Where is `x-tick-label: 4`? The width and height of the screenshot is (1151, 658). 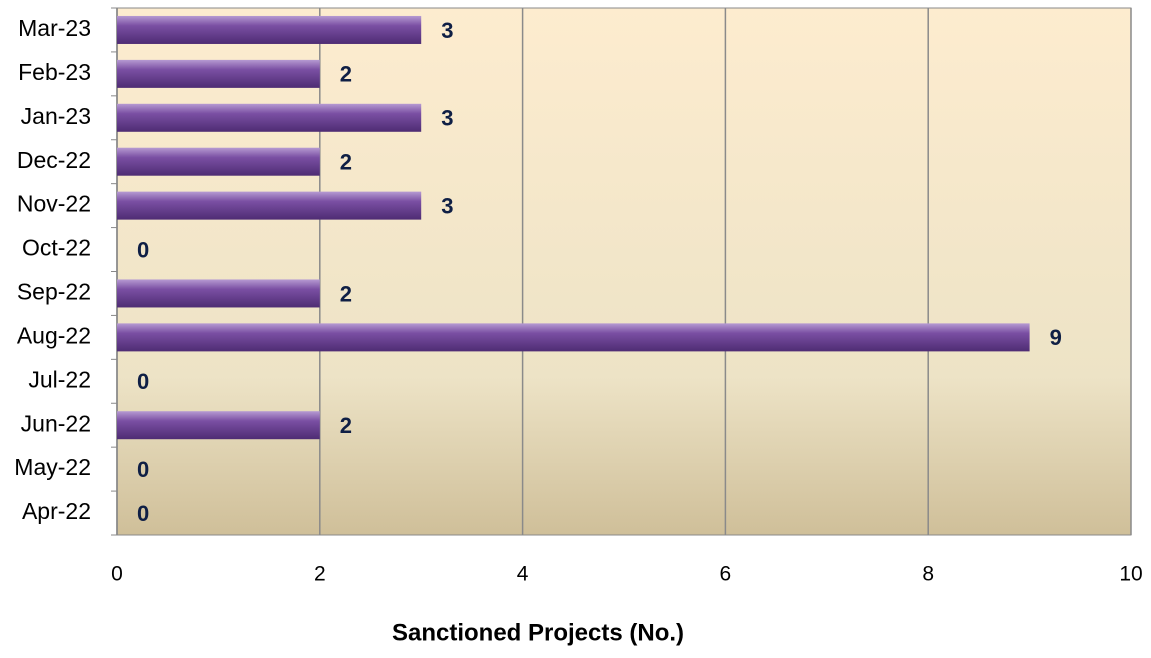 x-tick-label: 4 is located at coordinates (523, 574).